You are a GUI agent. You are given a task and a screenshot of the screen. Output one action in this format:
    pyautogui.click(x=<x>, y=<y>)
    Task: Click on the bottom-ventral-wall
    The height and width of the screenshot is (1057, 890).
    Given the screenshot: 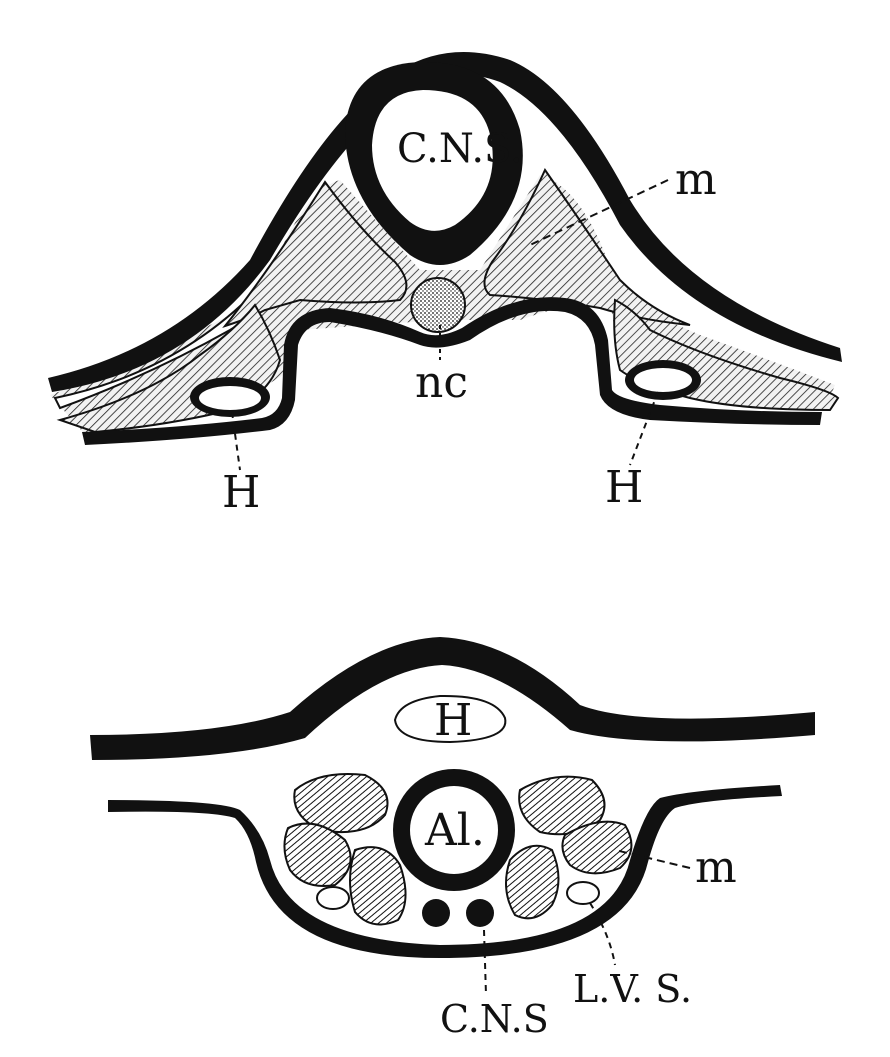 What is the action you would take?
    pyautogui.click(x=445, y=871)
    